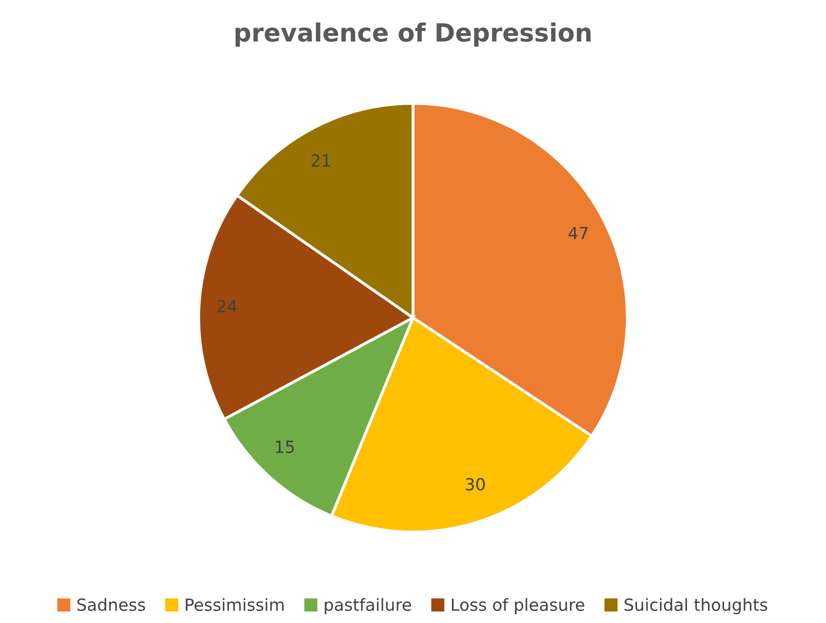 This screenshot has width=826, height=623. What do you see at coordinates (413, 34) in the screenshot?
I see `chart-title: prevalence of Depression` at bounding box center [413, 34].